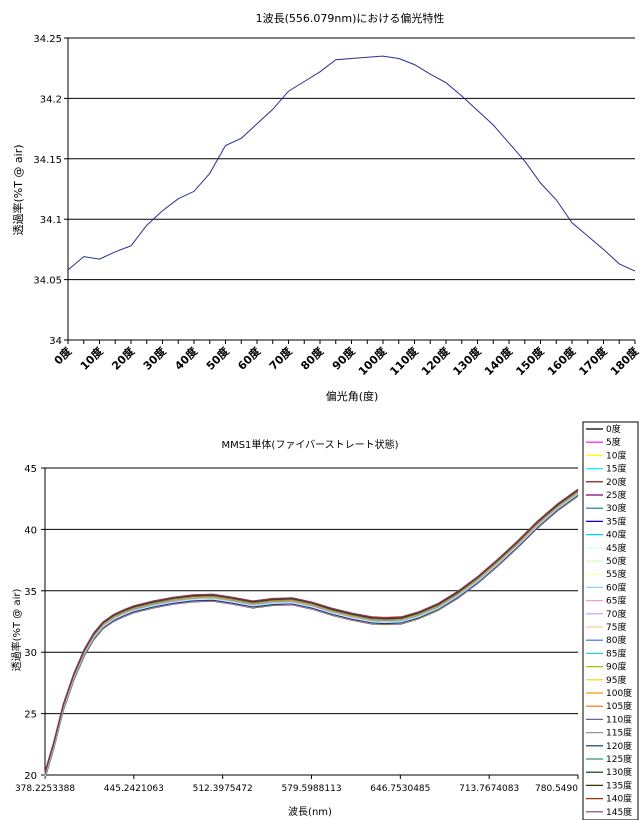 The image size is (640, 820). Describe the element at coordinates (47, 281) in the screenshot. I see `chart1-ytick-label: 34.05` at that location.